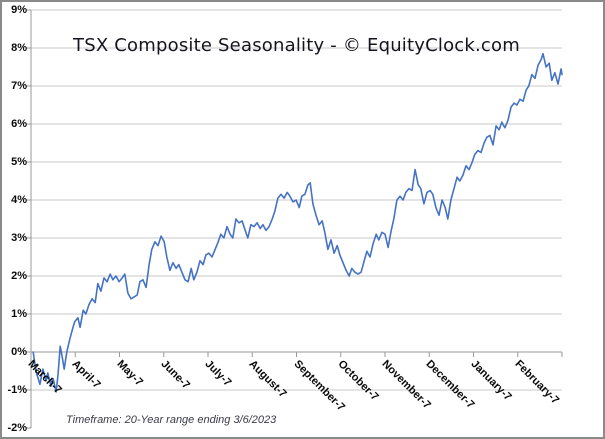 This screenshot has width=605, height=439. I want to click on y-axis-label-7pct: 7%, so click(19, 86).